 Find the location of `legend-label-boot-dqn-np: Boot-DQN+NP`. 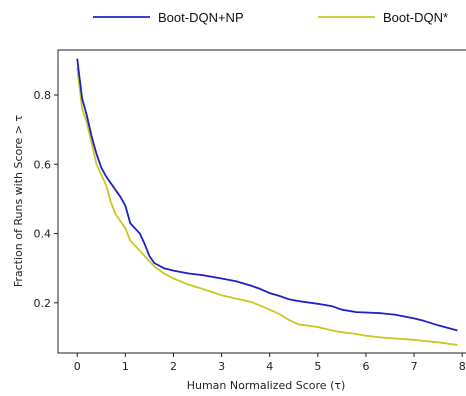

legend-label-boot-dqn-np: Boot-DQN+NP is located at coordinates (201, 17).